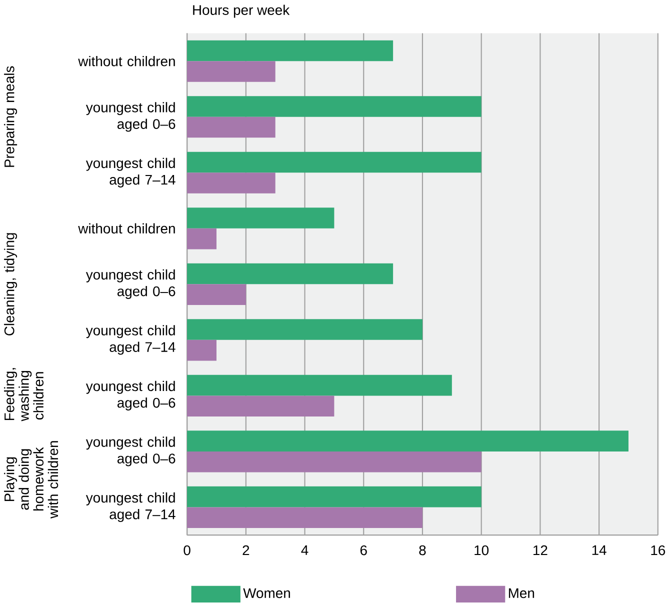 The width and height of the screenshot is (670, 607). What do you see at coordinates (241, 11) in the screenshot?
I see `x-axis-title: Hours per week` at bounding box center [241, 11].